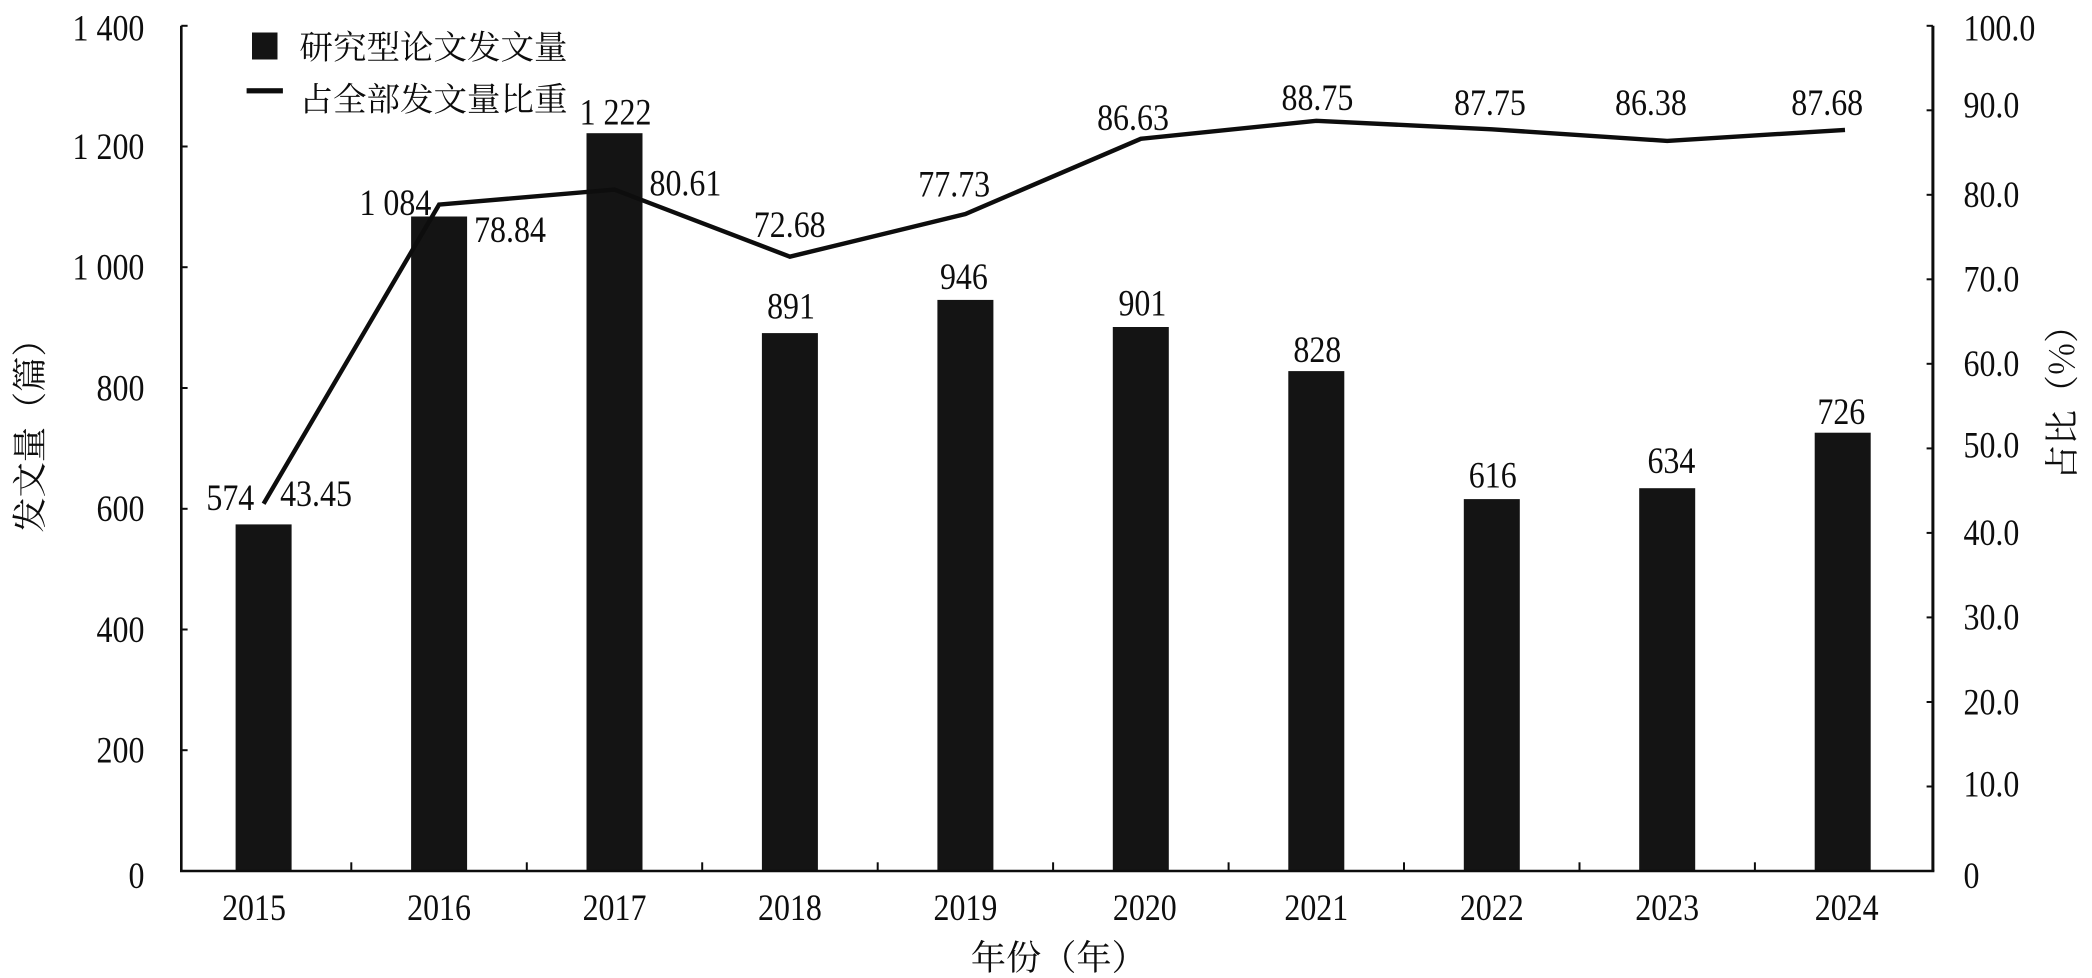 The image size is (2092, 978). I want to click on svg-text: 1 400, so click(109, 29).